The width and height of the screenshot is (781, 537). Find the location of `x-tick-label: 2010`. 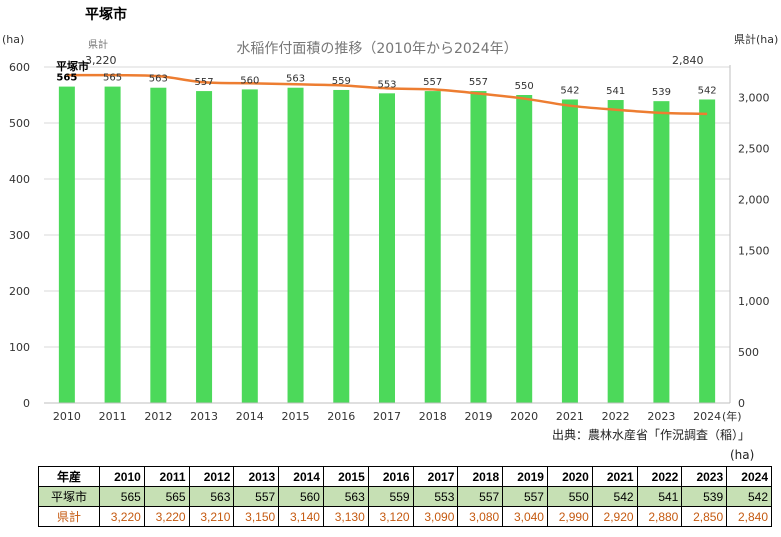

x-tick-label: 2010 is located at coordinates (67, 416).